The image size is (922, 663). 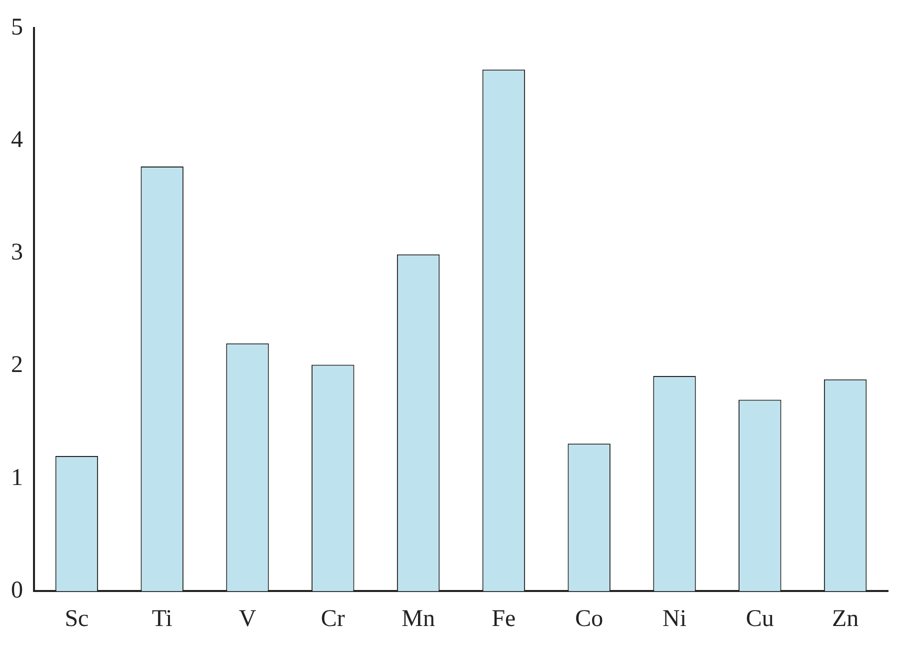 What do you see at coordinates (418, 619) in the screenshot?
I see `x-tick-label: Mn` at bounding box center [418, 619].